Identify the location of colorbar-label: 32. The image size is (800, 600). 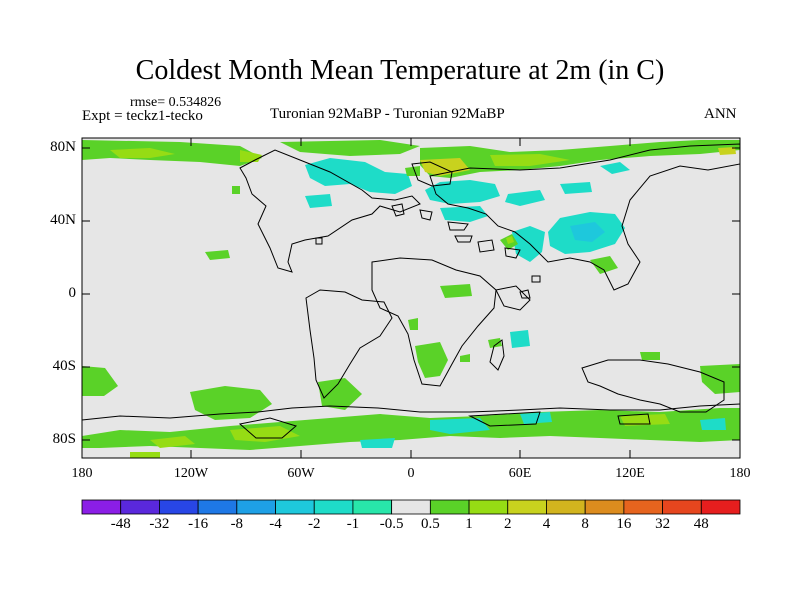
(663, 524).